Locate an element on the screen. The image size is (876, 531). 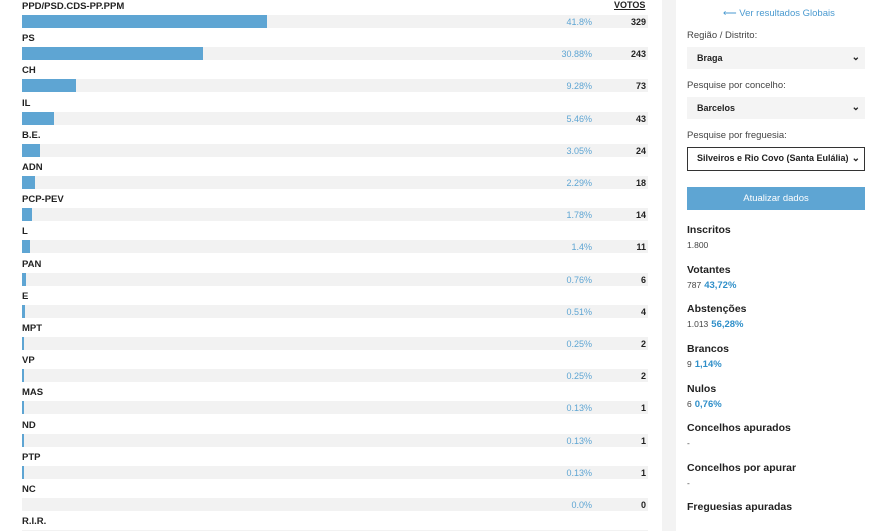
stat-abstencoes: Abstenções 1.013 56,28% is located at coordinates (777, 316).